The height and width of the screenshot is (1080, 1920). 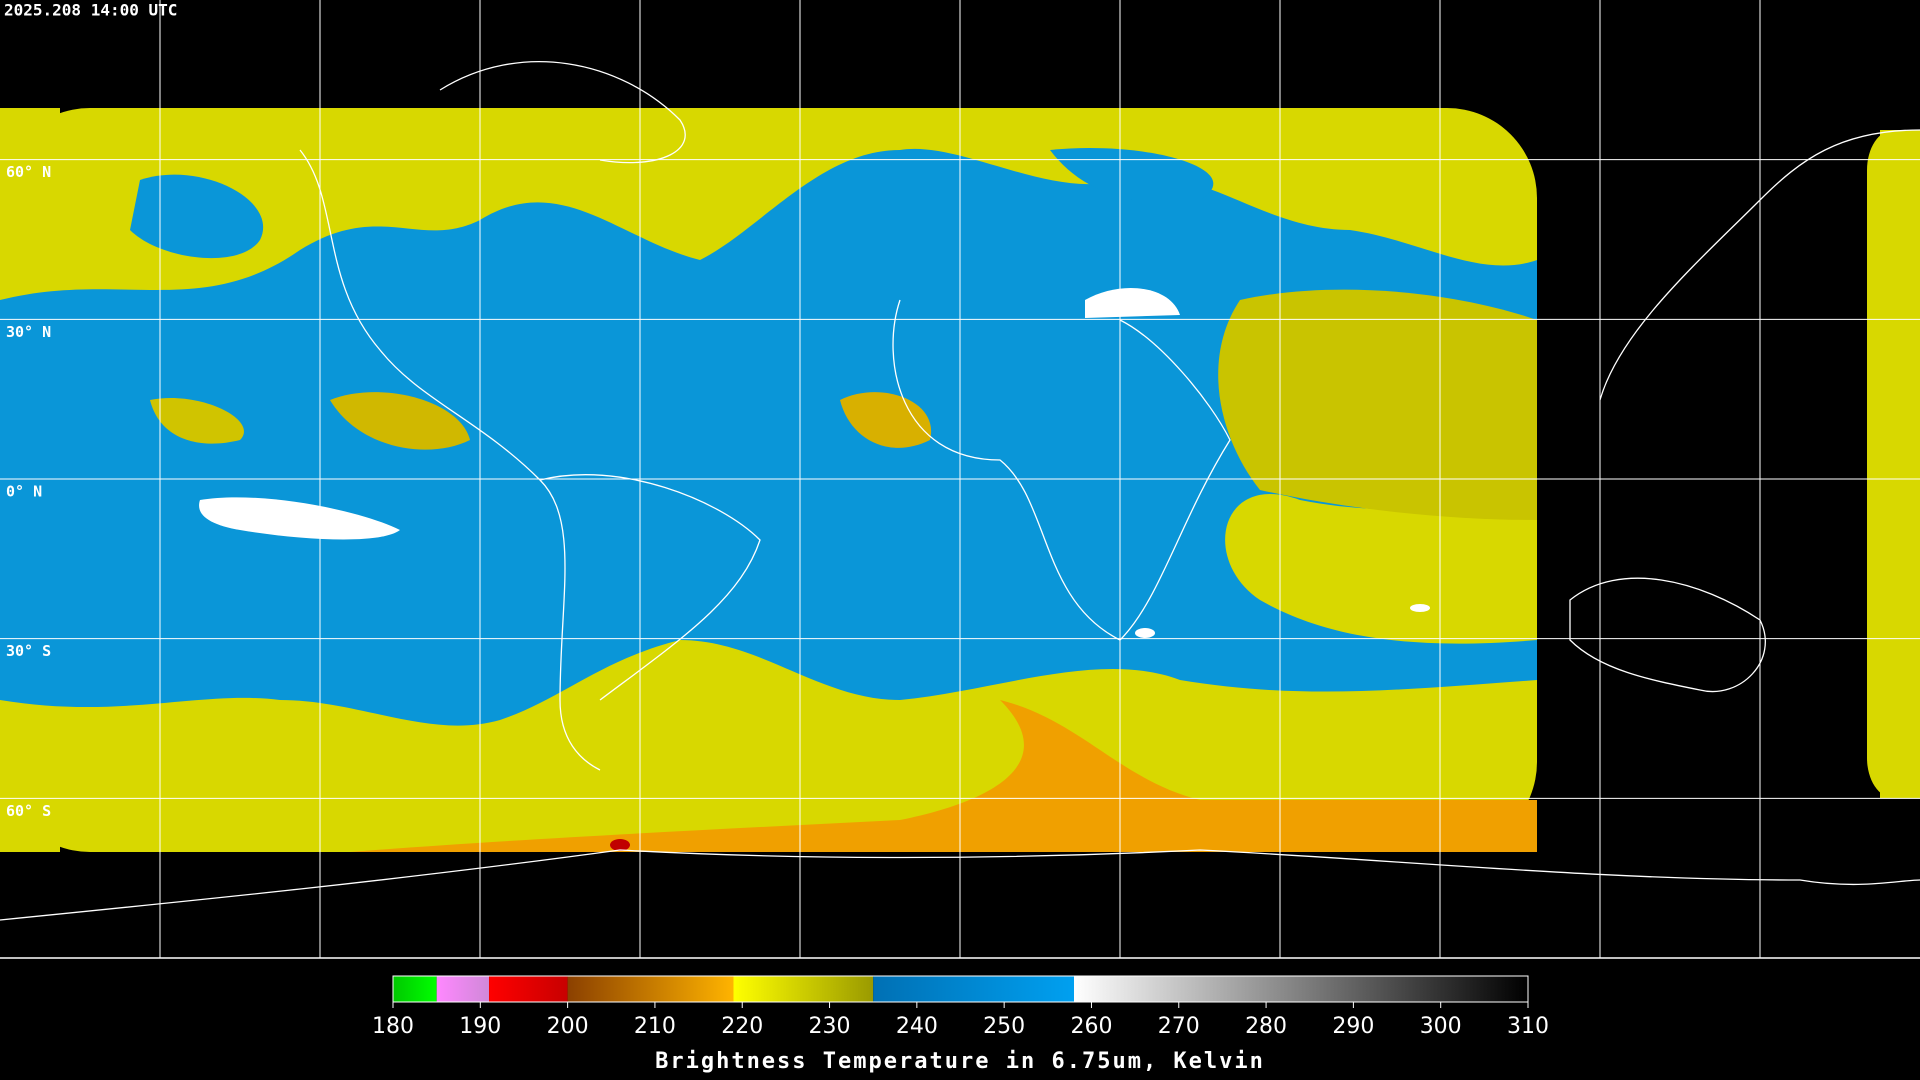 What do you see at coordinates (24, 492) in the screenshot?
I see `lat-label: 0° N` at bounding box center [24, 492].